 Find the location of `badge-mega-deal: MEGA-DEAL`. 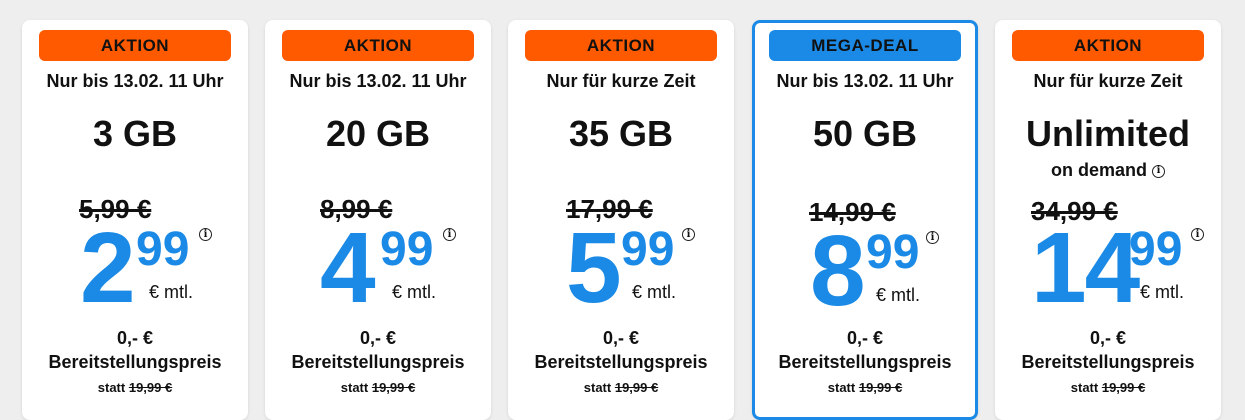

badge-mega-deal: MEGA-DEAL is located at coordinates (865, 45).